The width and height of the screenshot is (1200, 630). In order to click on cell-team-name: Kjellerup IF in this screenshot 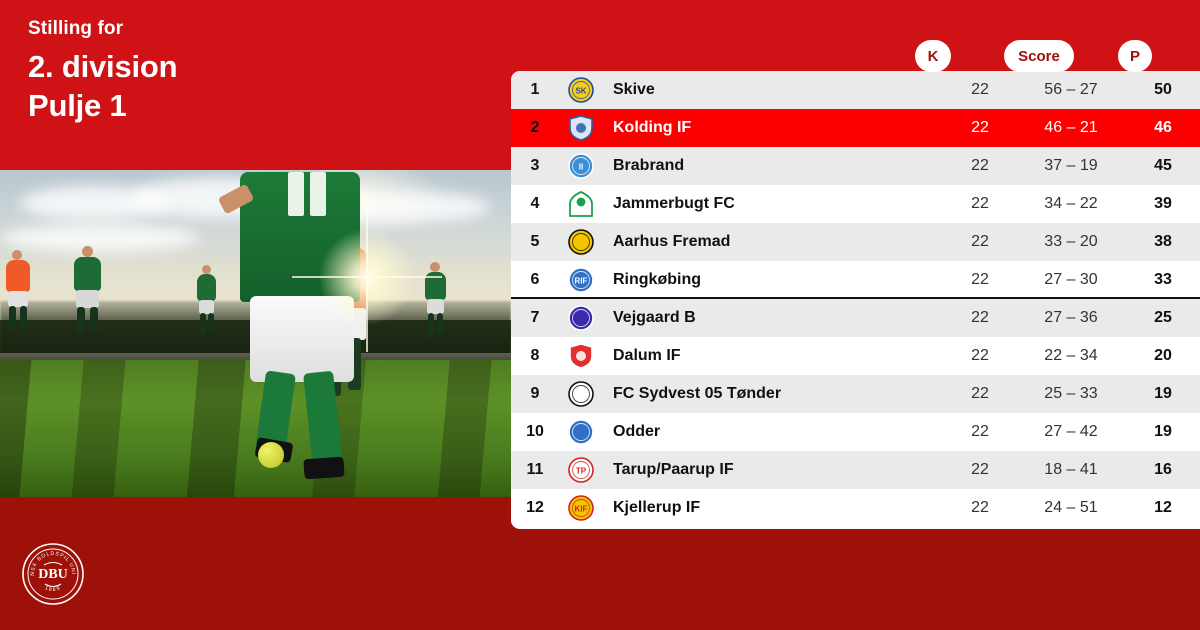, I will do `click(657, 507)`.